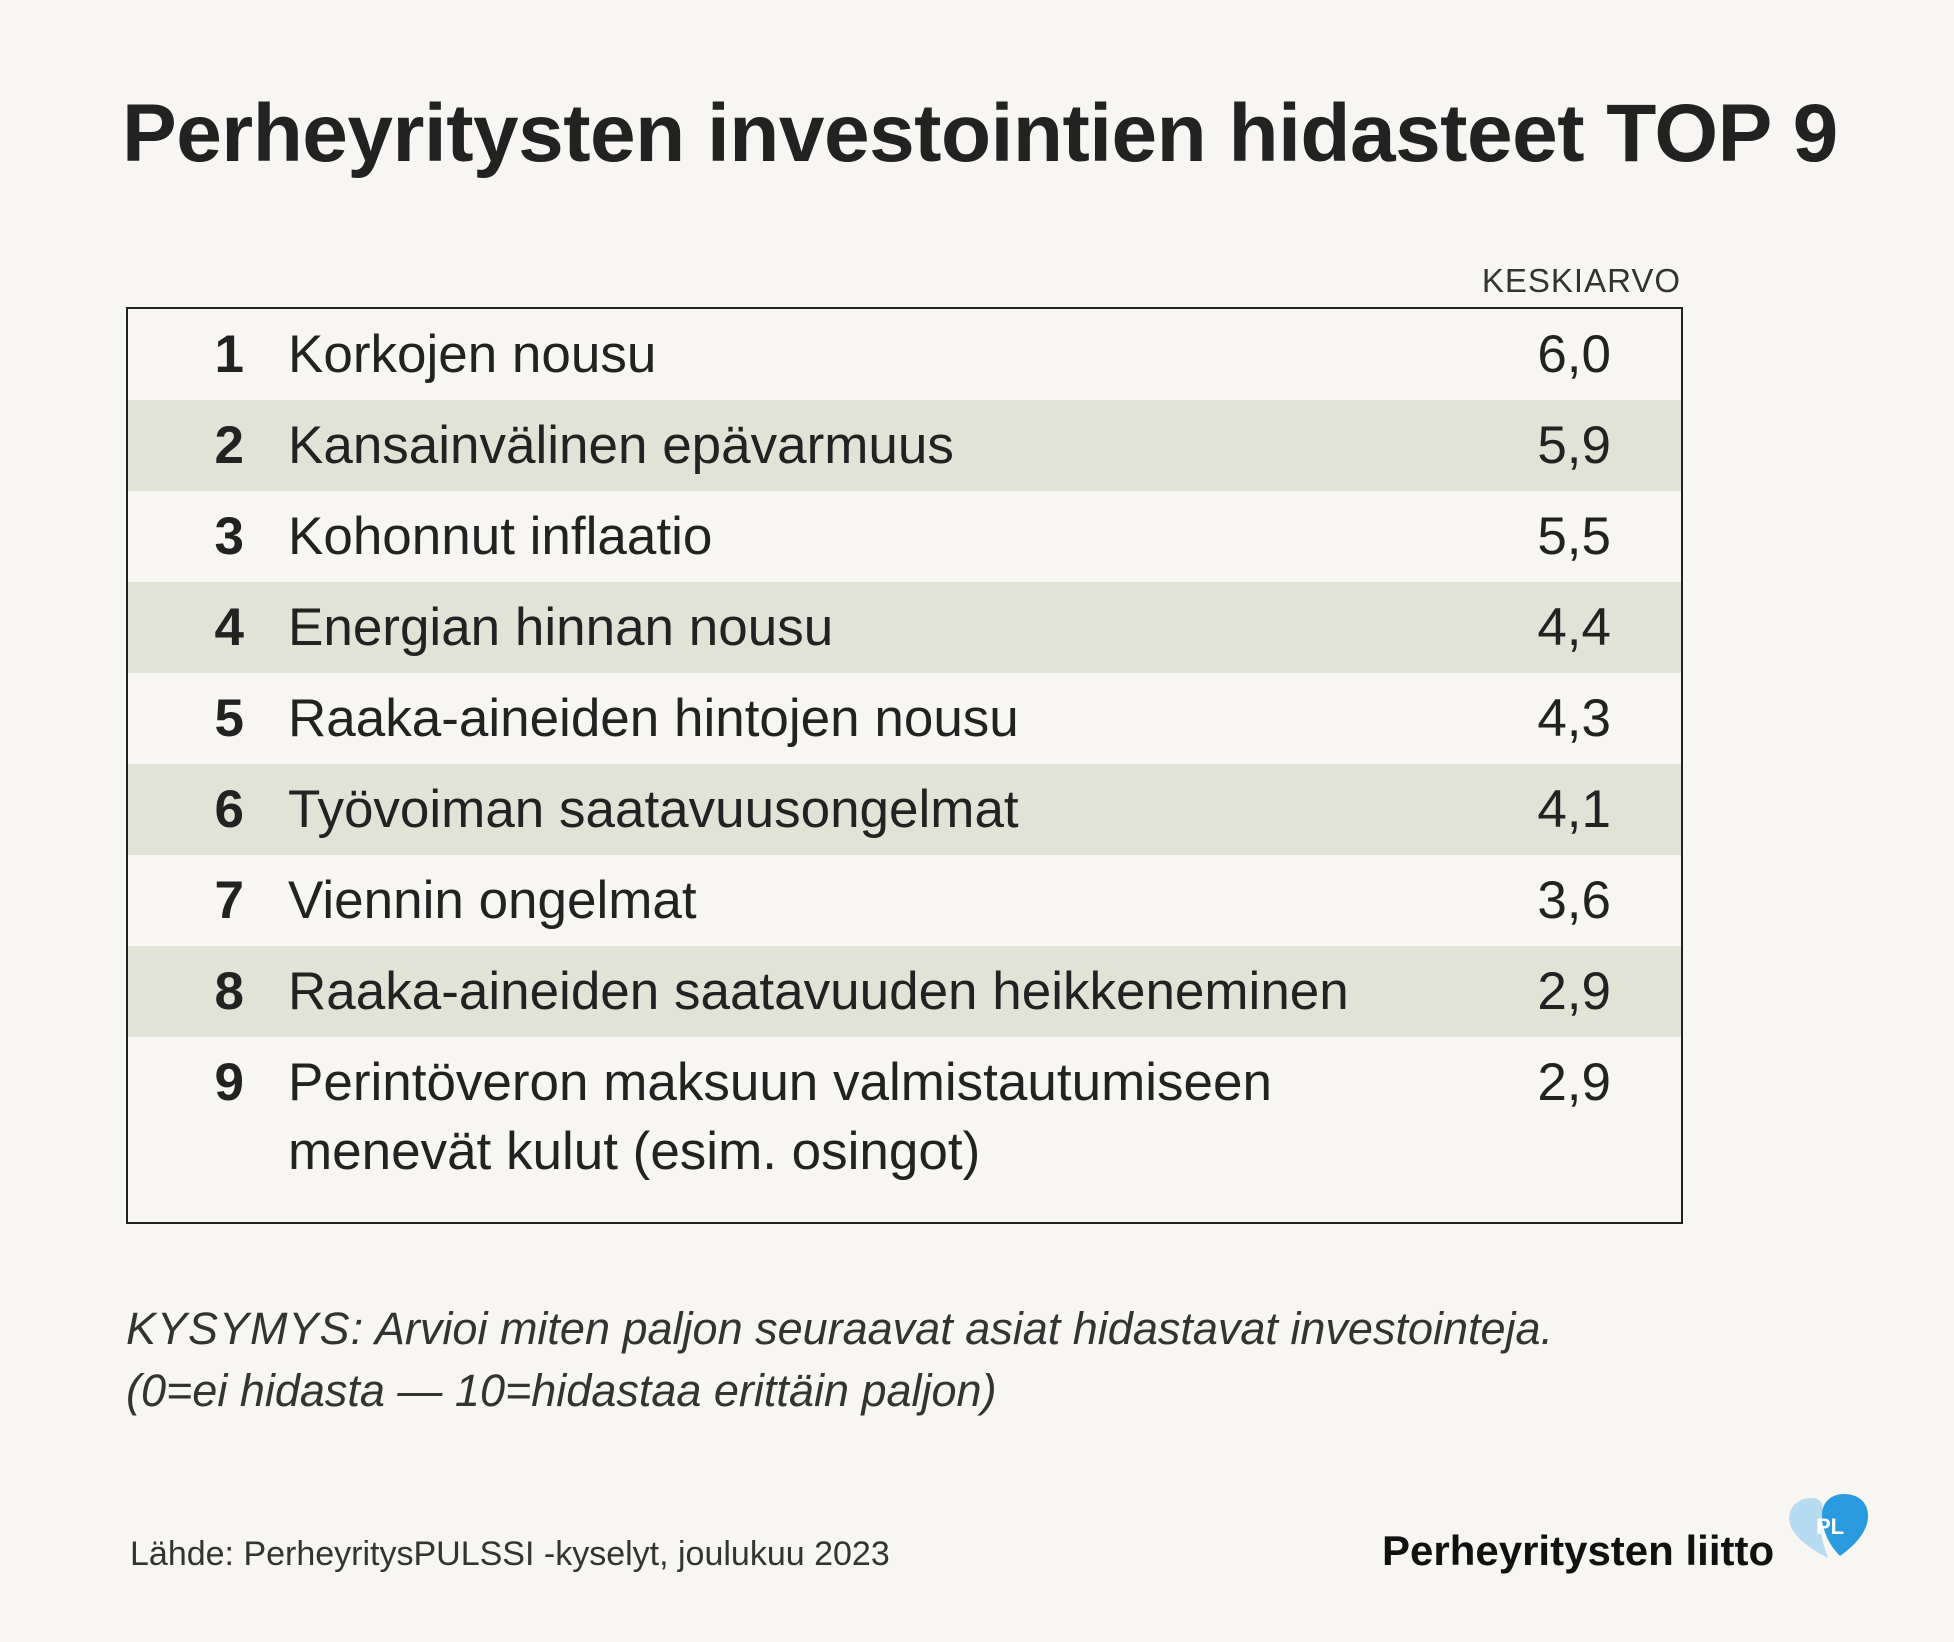  What do you see at coordinates (1574, 627) in the screenshot?
I see `row-value: 4,4` at bounding box center [1574, 627].